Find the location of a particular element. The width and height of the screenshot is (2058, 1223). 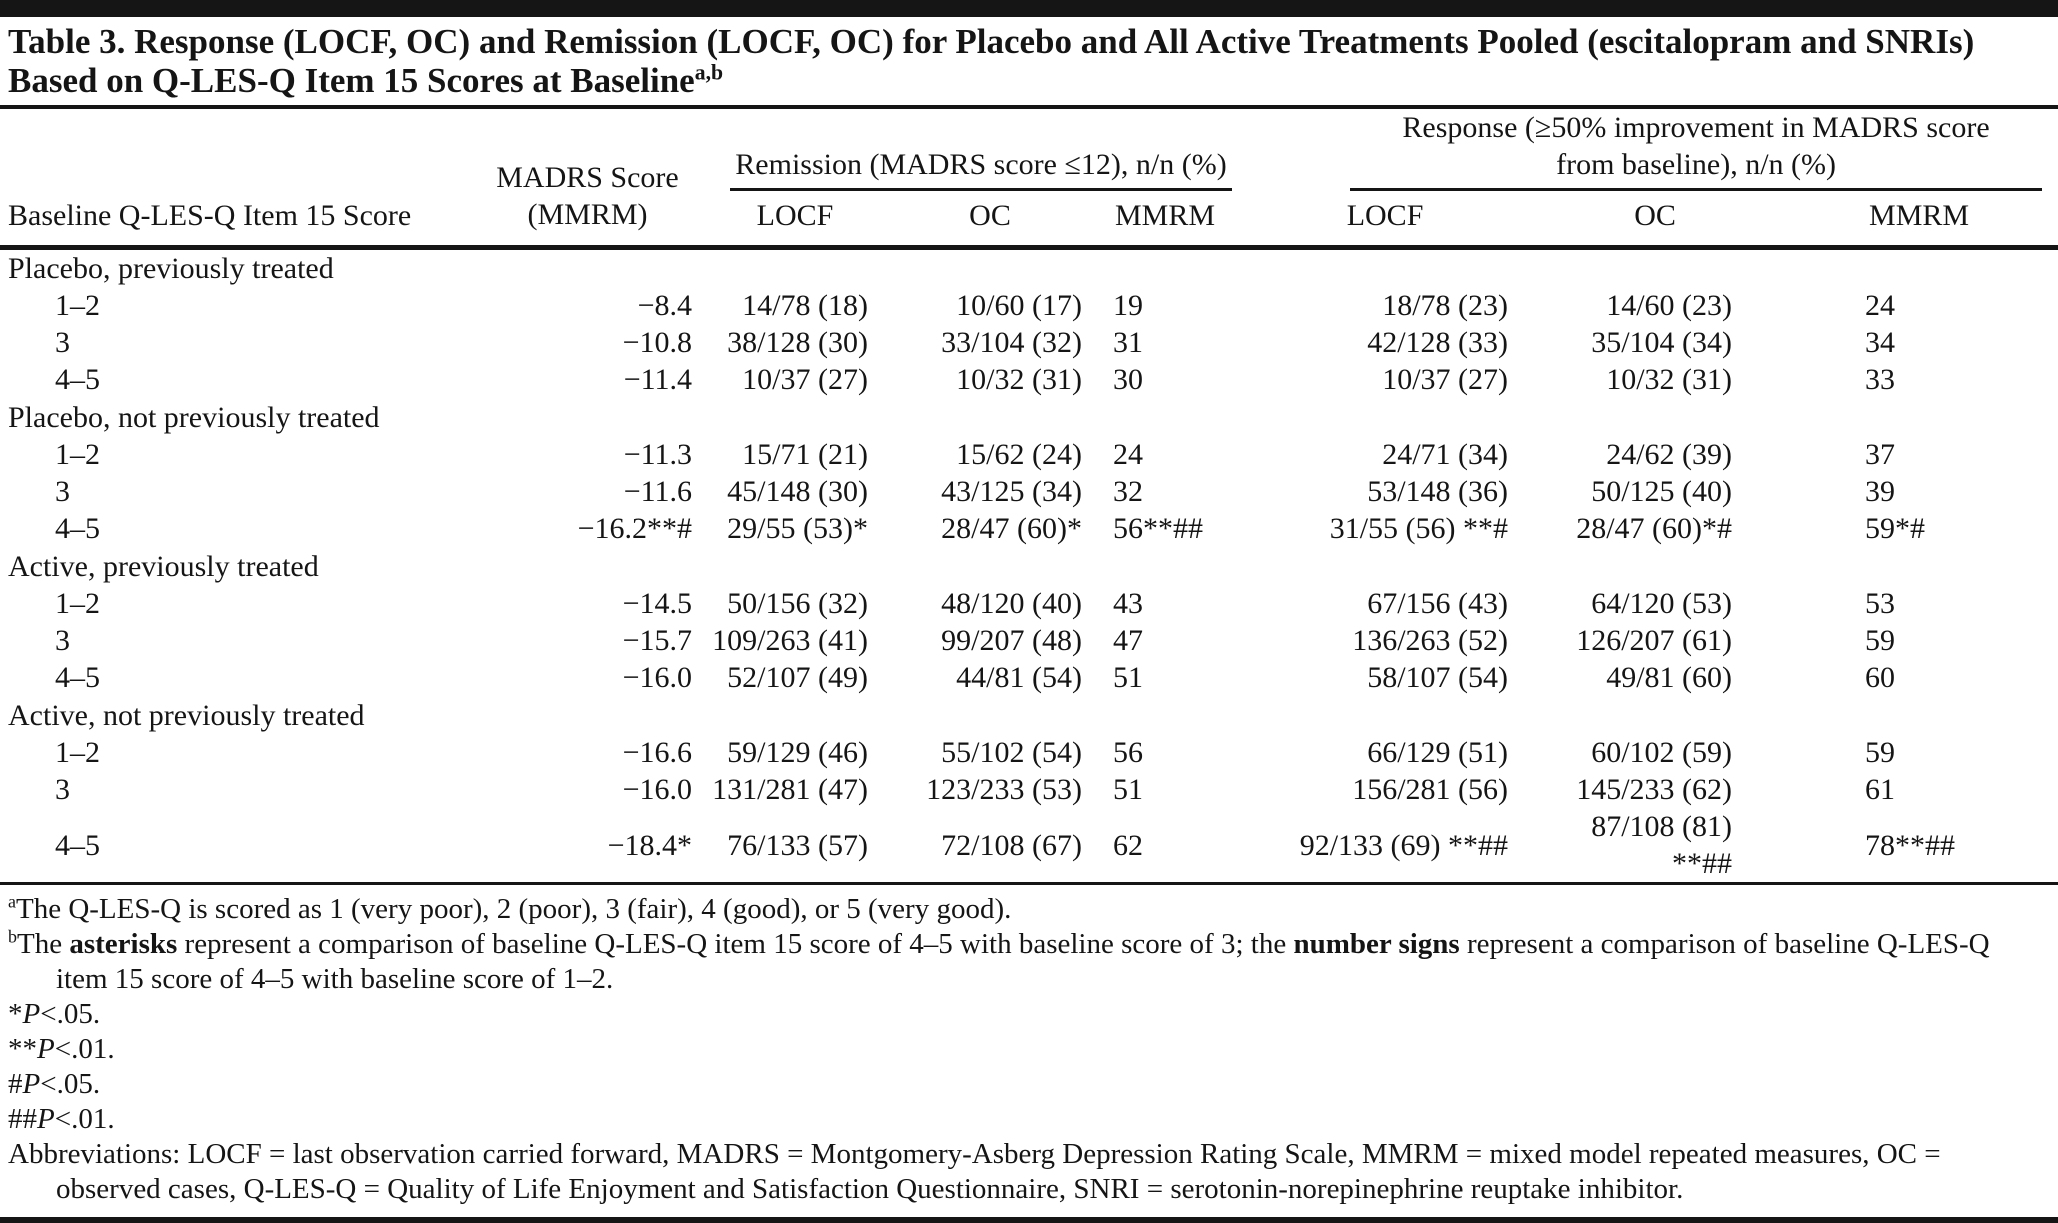

cell-response-locf: 42/128 (33) is located at coordinates (1438, 342).